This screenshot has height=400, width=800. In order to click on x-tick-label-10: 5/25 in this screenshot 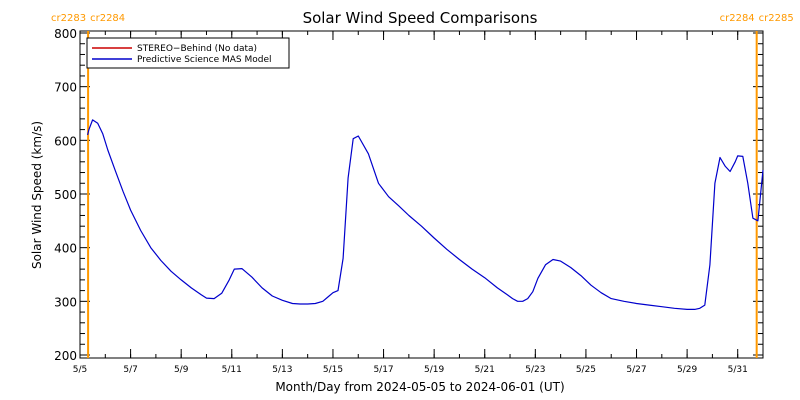, I will do `click(586, 370)`.